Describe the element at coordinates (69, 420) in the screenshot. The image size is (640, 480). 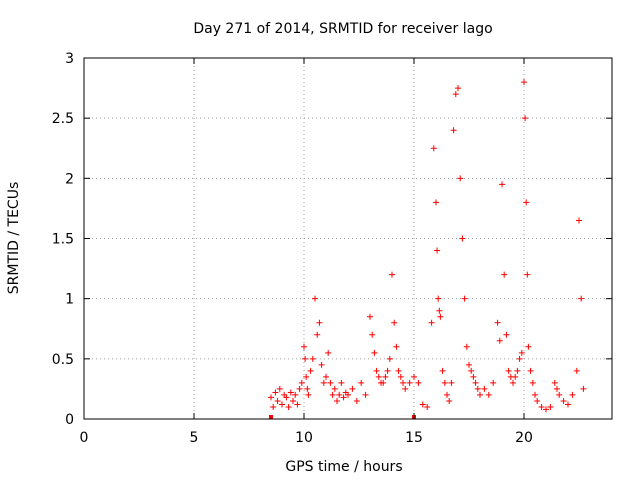
I see `y-tick-label: 0` at that location.